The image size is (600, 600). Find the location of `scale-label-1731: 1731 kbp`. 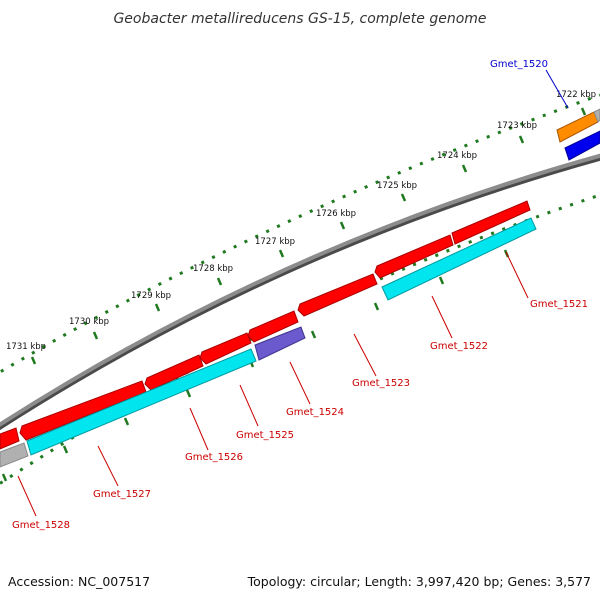

scale-label-1731: 1731 kbp is located at coordinates (26, 347).